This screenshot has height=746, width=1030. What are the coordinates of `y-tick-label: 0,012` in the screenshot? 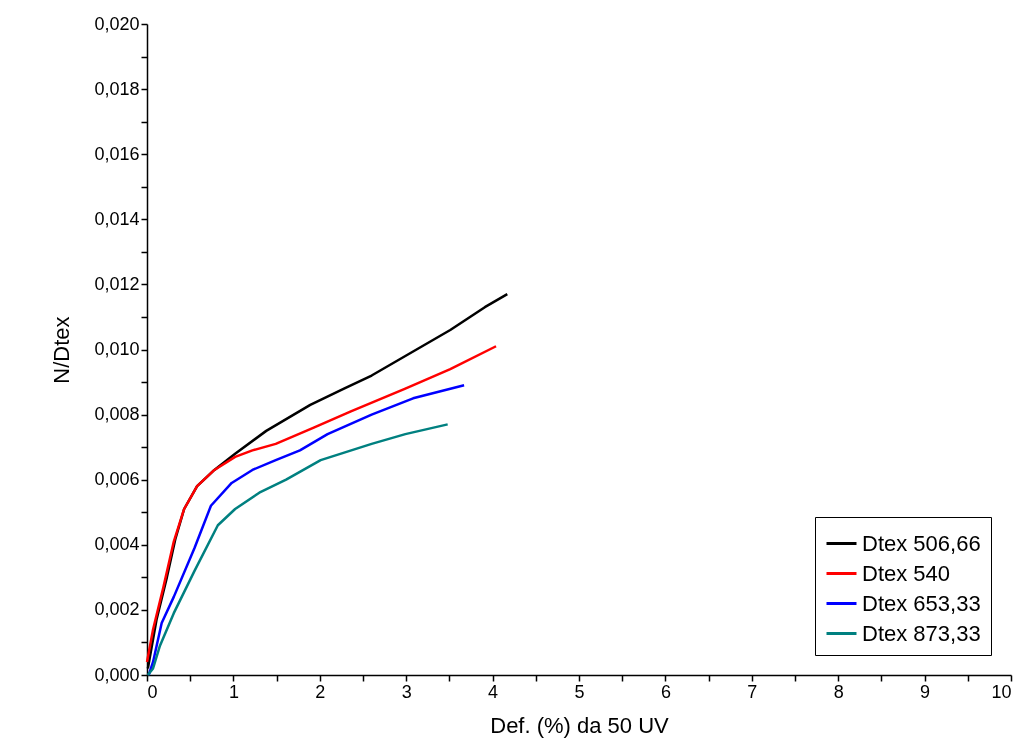 It's located at (117, 283).